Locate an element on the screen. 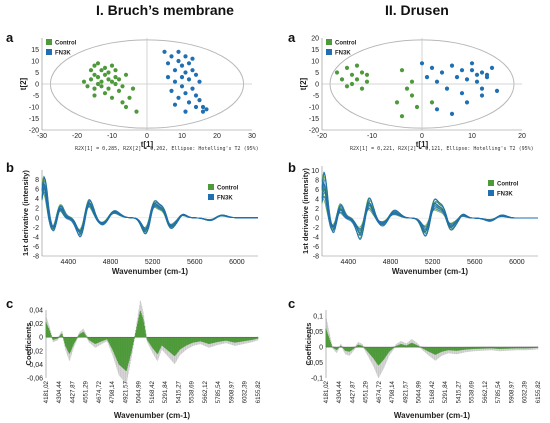 This screenshot has height=423, width=550. x-tick-label: 5415,27 is located at coordinates (459, 391).